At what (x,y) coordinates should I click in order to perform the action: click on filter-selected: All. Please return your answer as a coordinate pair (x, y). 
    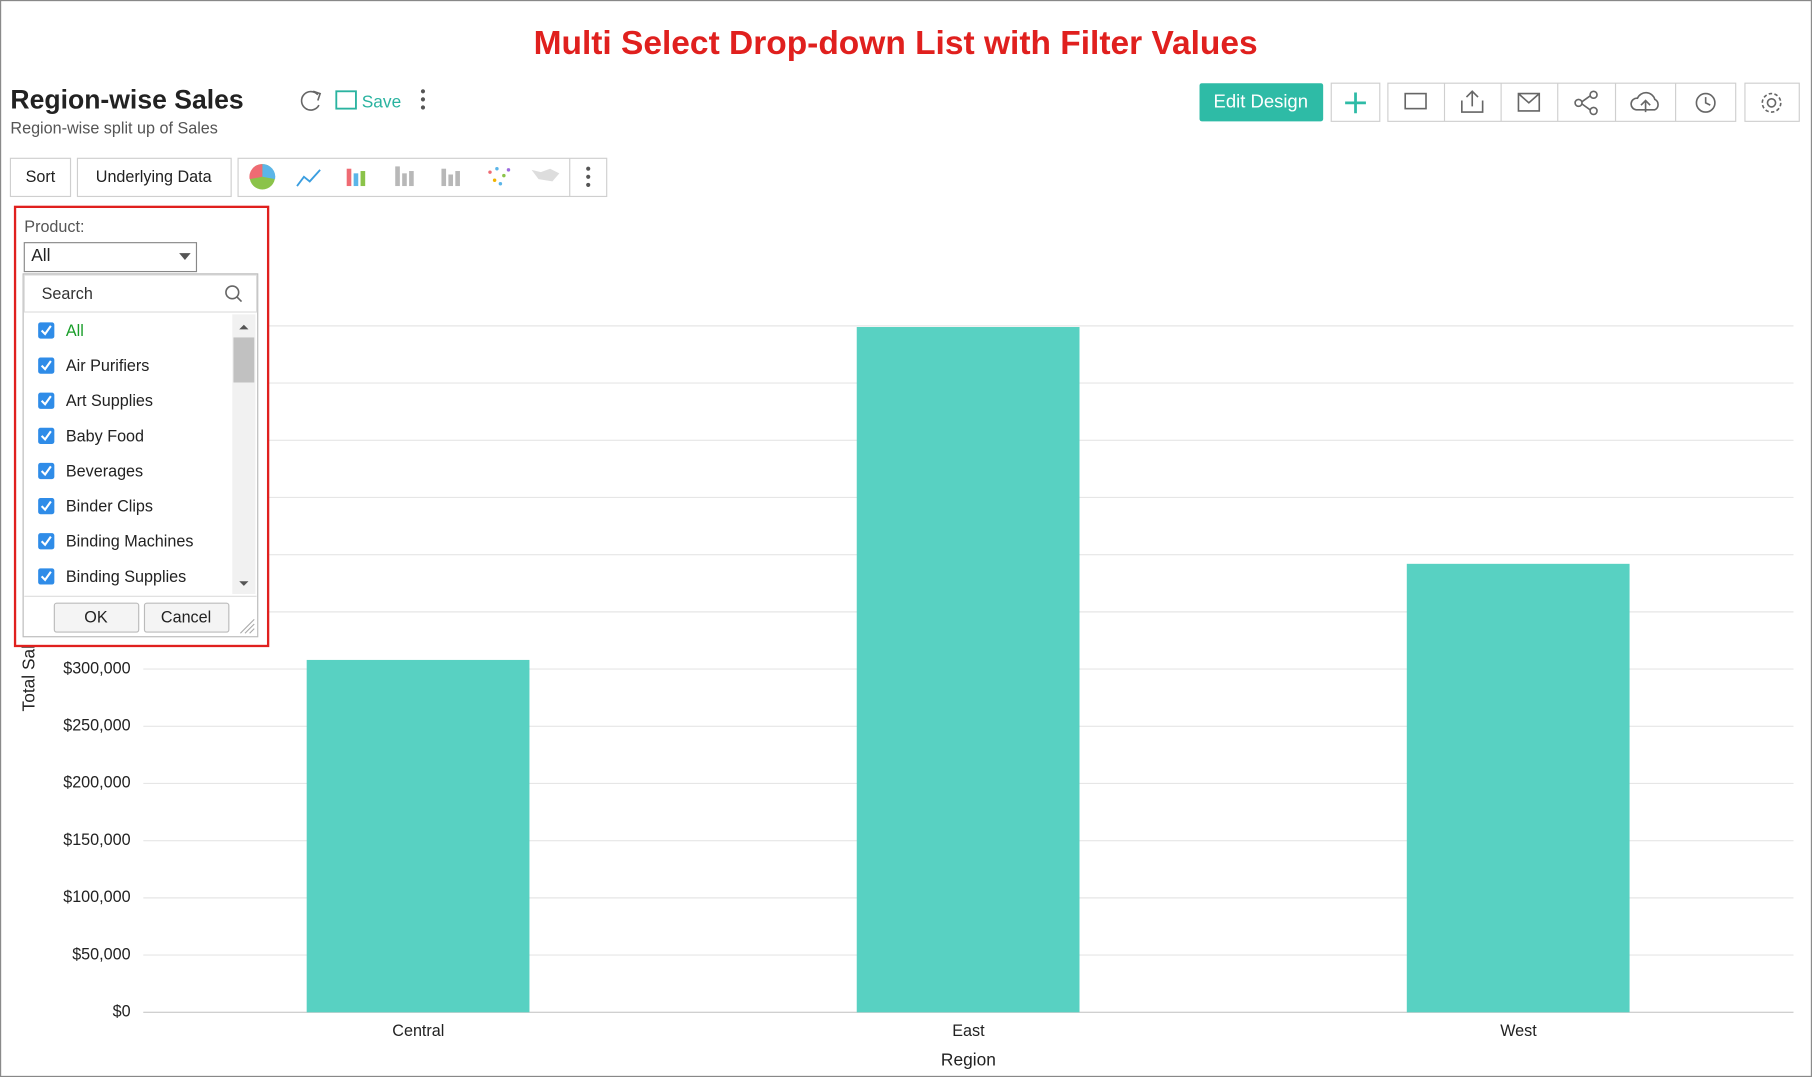
    Looking at the image, I should click on (40, 255).